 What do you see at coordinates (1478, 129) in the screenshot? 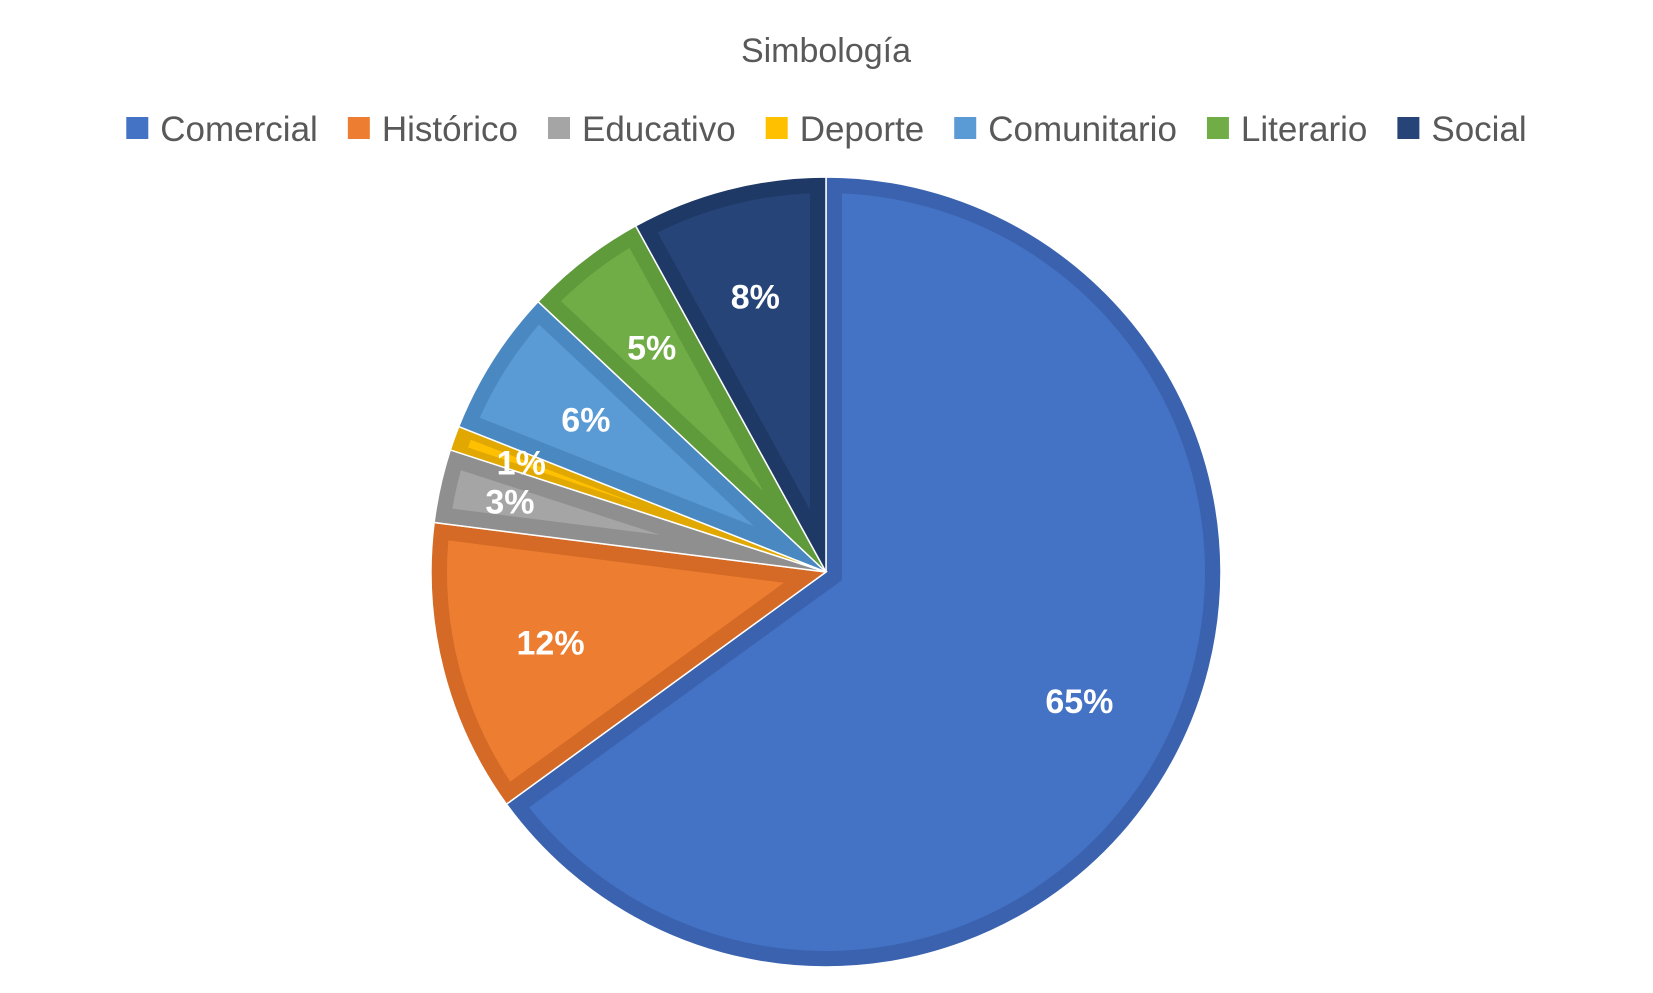
I see `legend-label-social: Social` at bounding box center [1478, 129].